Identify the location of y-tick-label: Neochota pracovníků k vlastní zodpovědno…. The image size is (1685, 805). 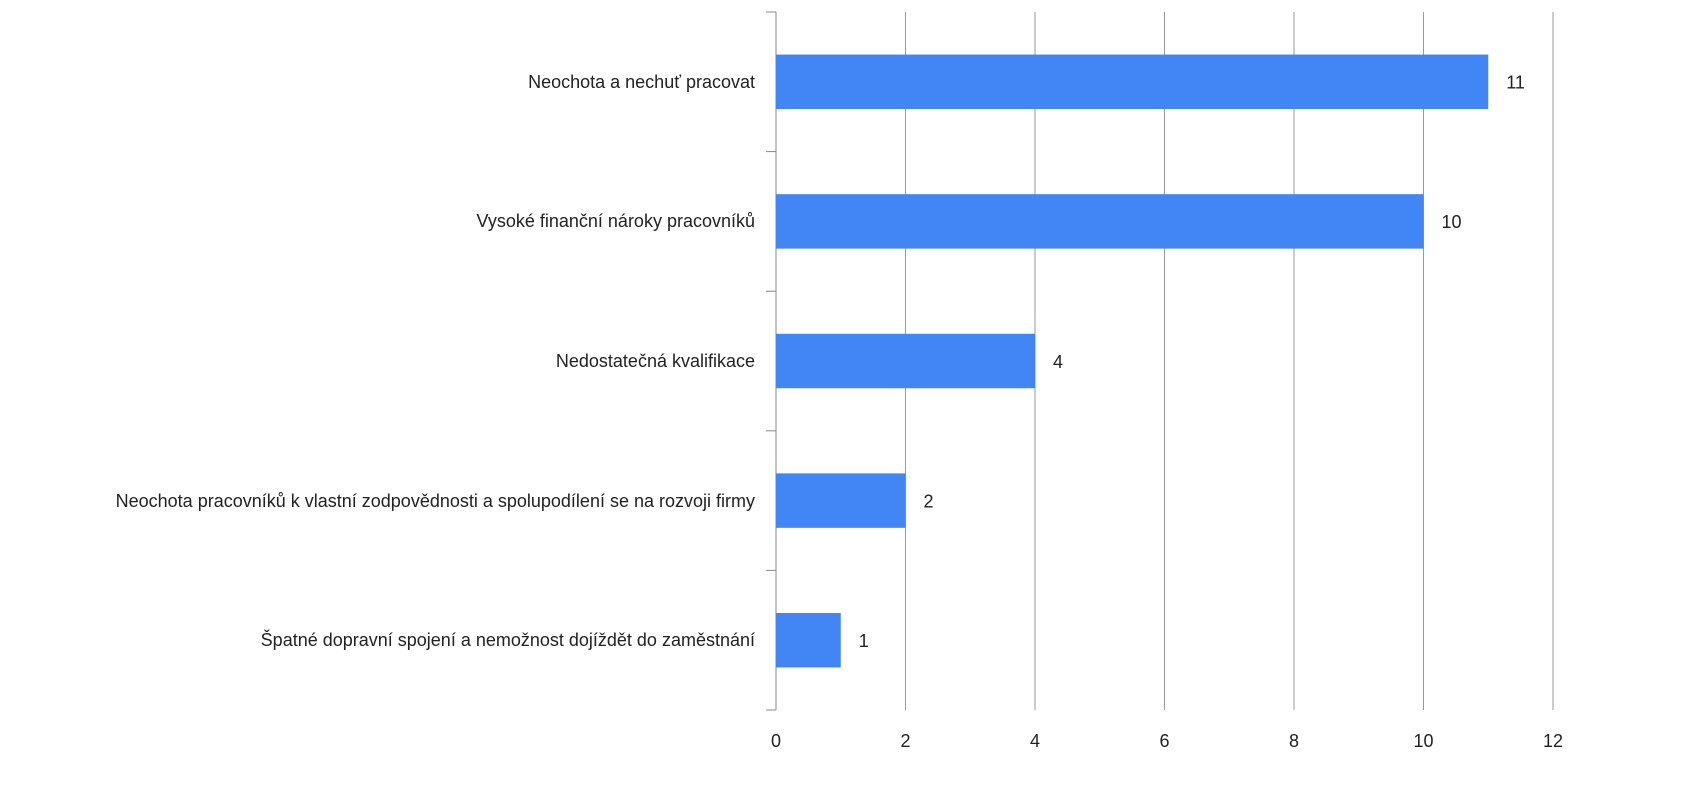
(435, 500).